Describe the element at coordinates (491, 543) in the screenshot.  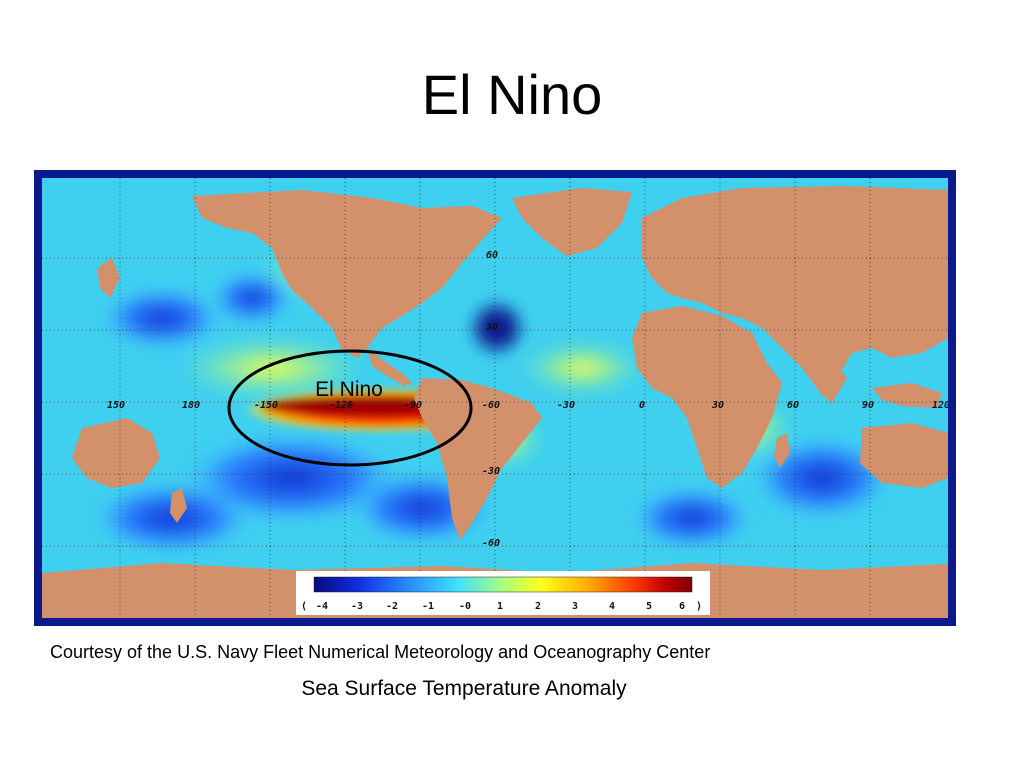
I see `lat-label: -60` at that location.